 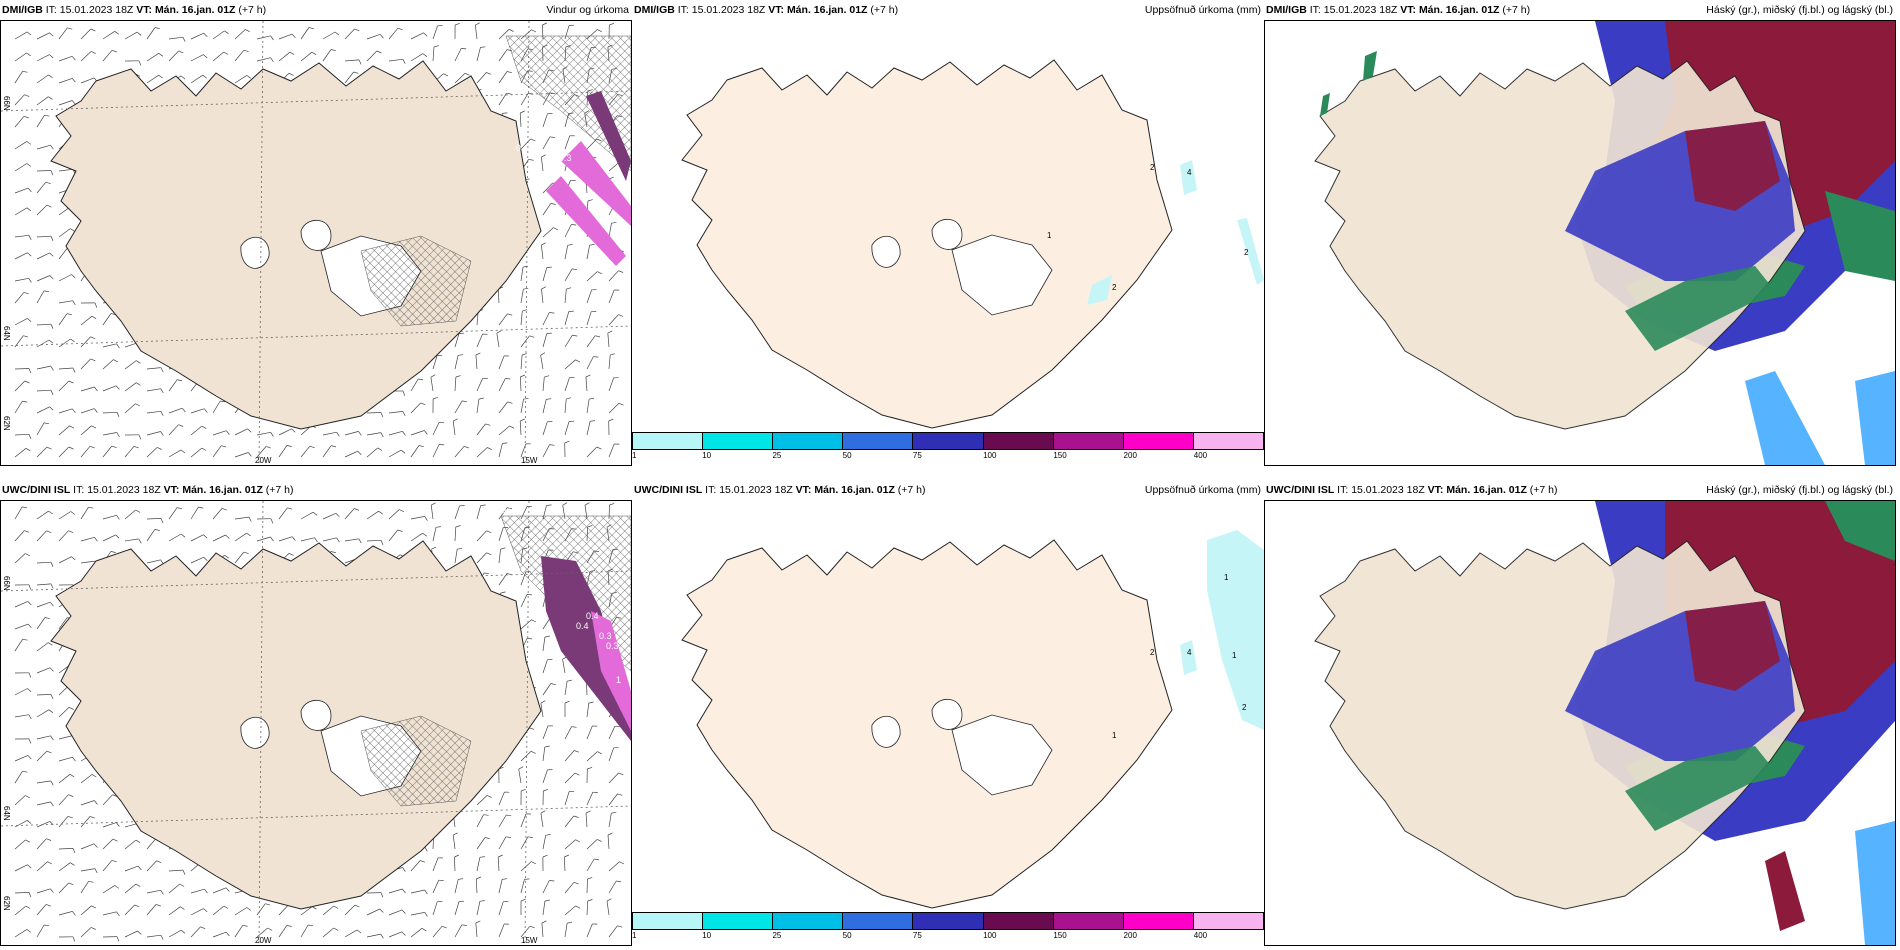 What do you see at coordinates (1114, 735) in the screenshot?
I see `contour-label: 1` at bounding box center [1114, 735].